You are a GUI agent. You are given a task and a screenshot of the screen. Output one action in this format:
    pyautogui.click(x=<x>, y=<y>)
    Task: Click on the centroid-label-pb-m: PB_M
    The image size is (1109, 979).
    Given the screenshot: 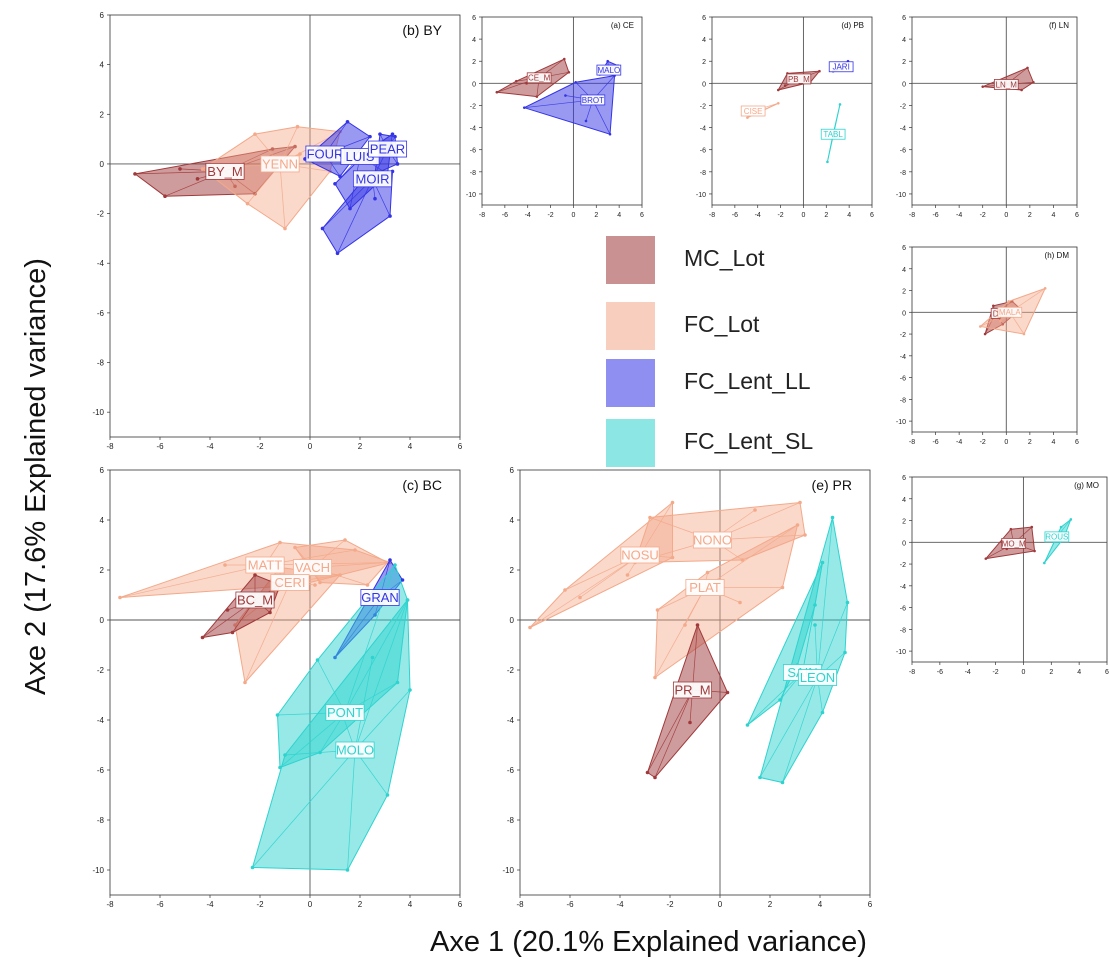 What is the action you would take?
    pyautogui.click(x=799, y=79)
    